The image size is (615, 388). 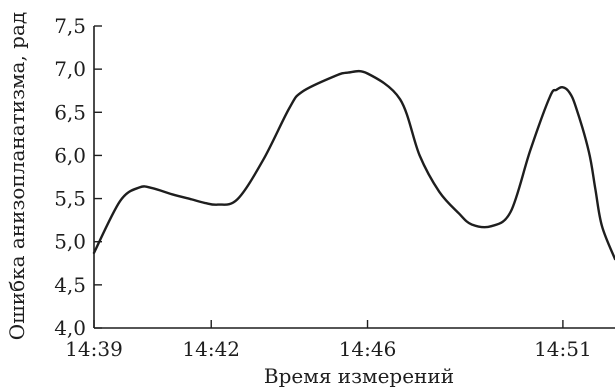 What do you see at coordinates (328, 349) in the screenshot?
I see `x-tick-labels: 14:39 14:42 14:46 14:51` at bounding box center [328, 349].